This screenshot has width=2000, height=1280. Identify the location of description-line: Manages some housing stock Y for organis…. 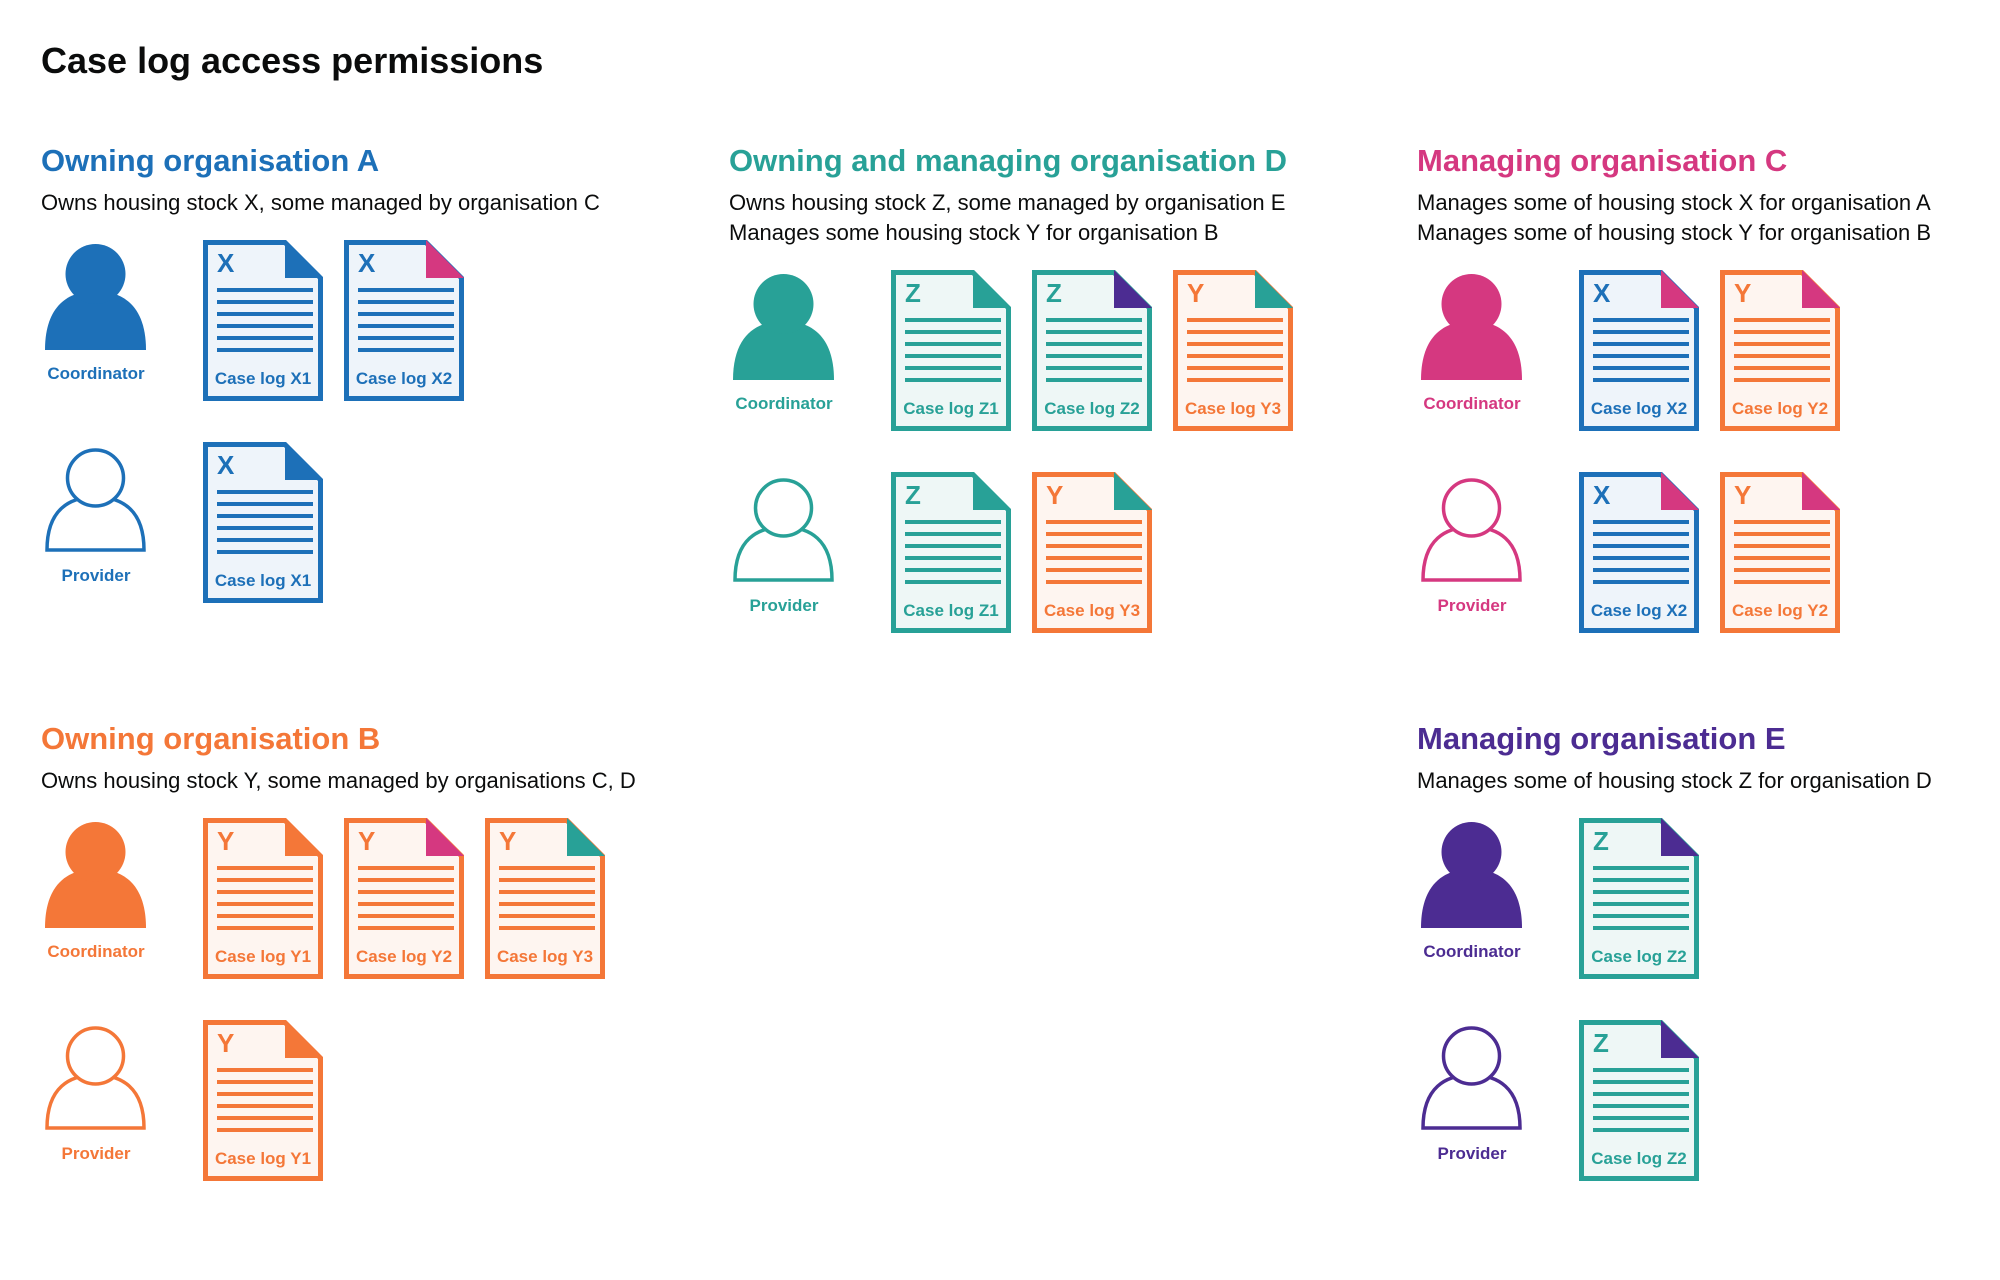
(974, 232).